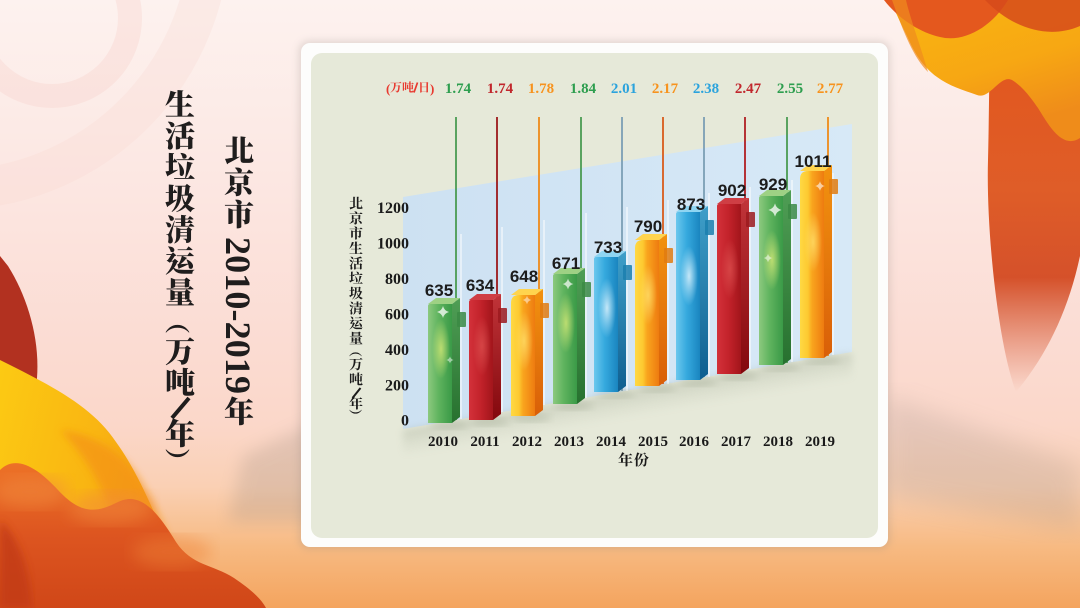 The height and width of the screenshot is (608, 1080). Describe the element at coordinates (397, 279) in the screenshot. I see `svg-text: 800` at that location.